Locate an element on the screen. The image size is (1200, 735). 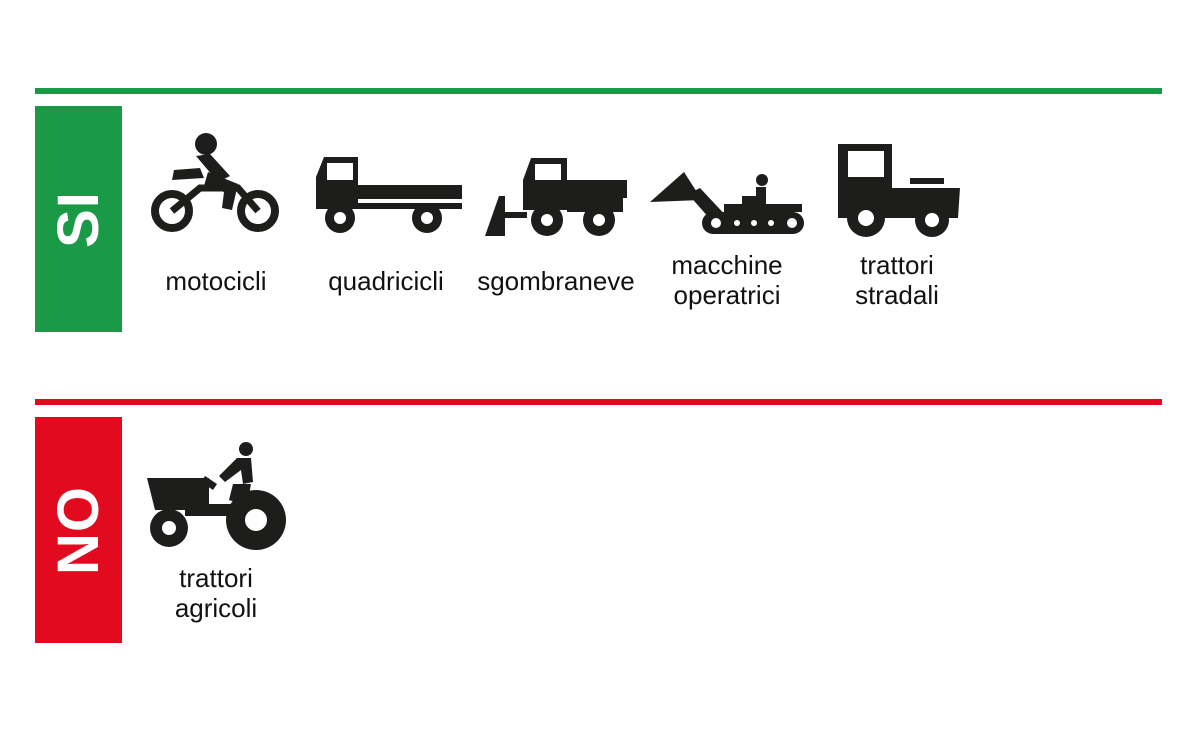
label-macchine-operatrici: macchine operatrici is located at coordinates (727, 280).